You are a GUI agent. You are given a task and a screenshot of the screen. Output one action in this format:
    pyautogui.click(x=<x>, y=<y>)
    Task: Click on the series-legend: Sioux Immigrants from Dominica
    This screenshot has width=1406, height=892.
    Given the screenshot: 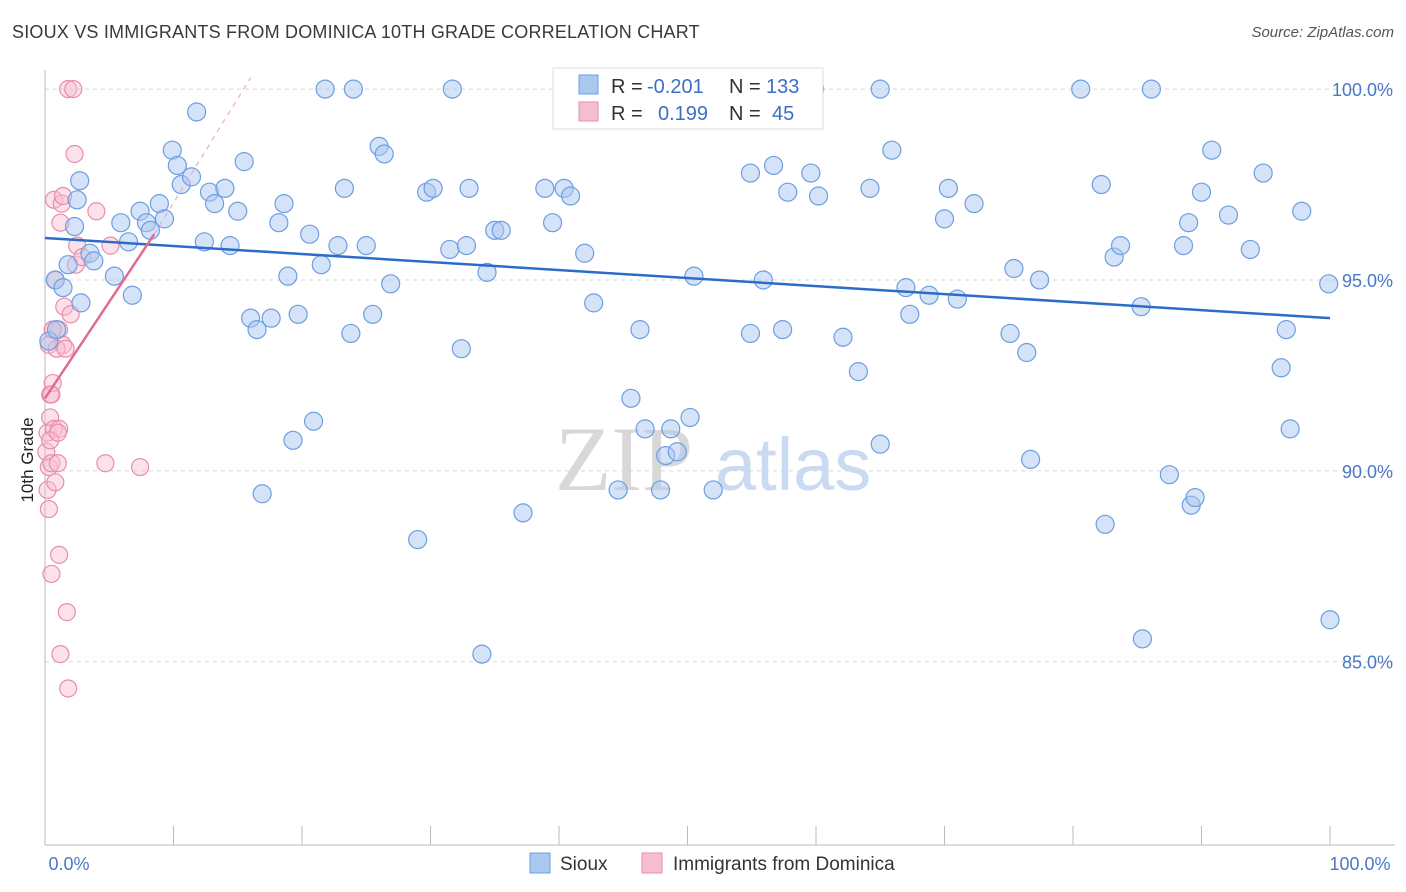 What is the action you would take?
    pyautogui.click(x=712, y=863)
    